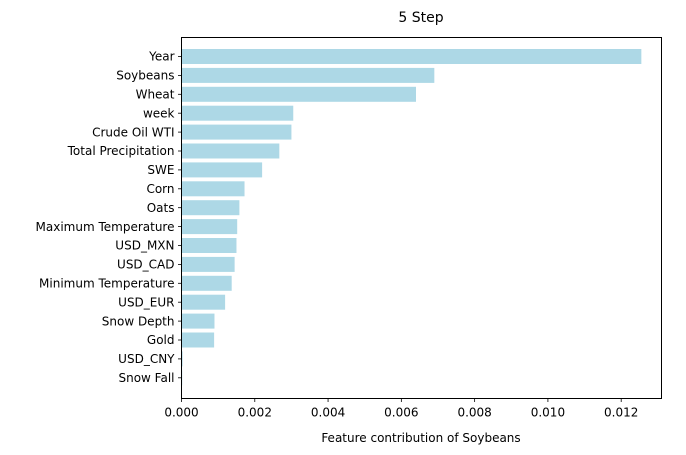 The height and width of the screenshot is (455, 686). I want to click on y-tick-label: USD_MXN, so click(144, 246).